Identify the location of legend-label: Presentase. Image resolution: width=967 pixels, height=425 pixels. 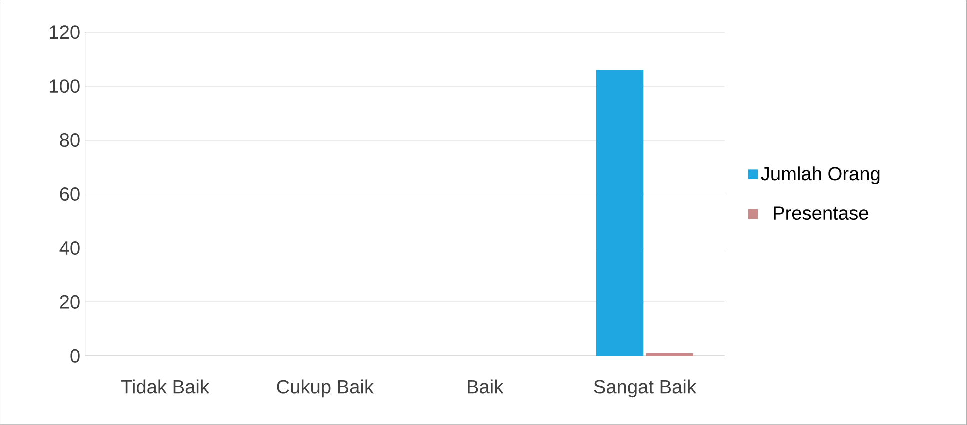
(821, 213).